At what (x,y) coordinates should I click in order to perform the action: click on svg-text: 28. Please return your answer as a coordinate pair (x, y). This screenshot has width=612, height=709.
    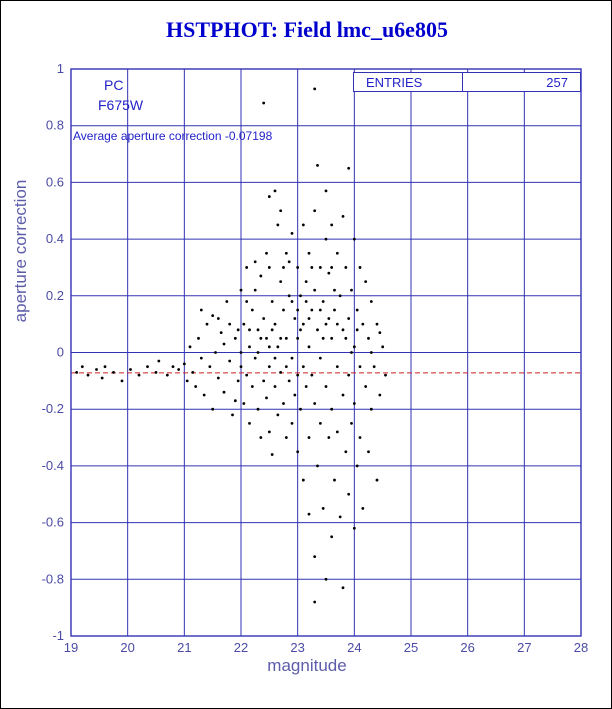
    Looking at the image, I should click on (581, 647).